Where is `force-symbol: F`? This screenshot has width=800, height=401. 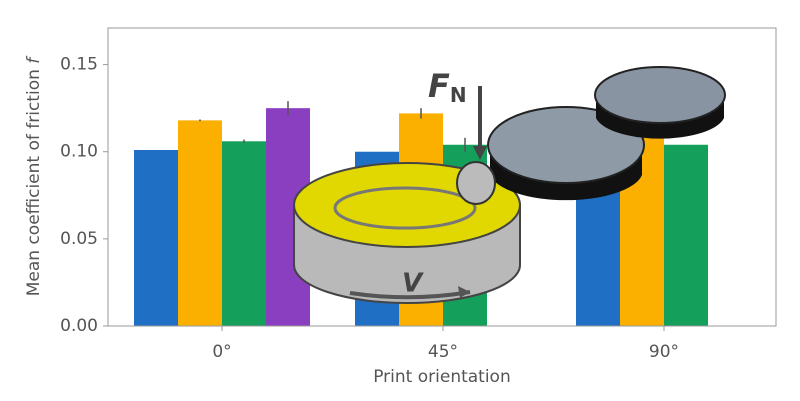
force-symbol: F is located at coordinates (439, 86).